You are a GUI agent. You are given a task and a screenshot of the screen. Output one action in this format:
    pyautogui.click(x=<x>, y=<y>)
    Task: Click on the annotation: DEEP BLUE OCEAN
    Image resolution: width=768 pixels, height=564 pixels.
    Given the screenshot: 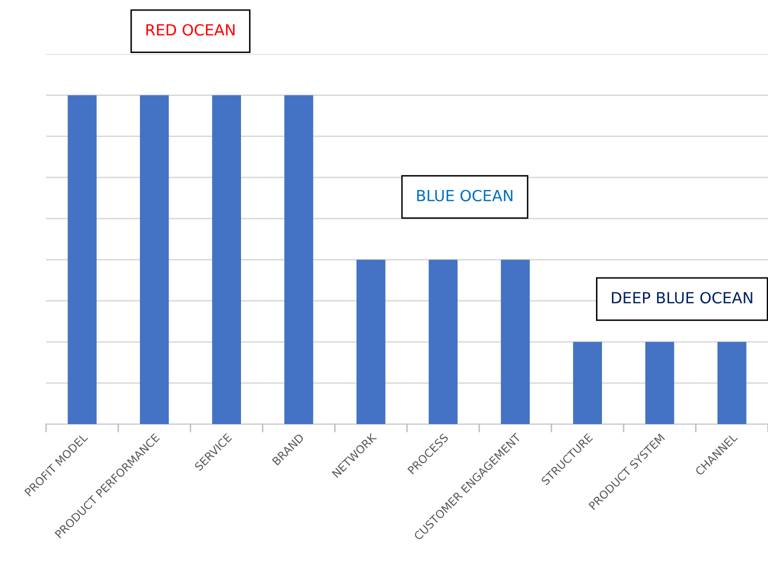 What is the action you would take?
    pyautogui.click(x=682, y=298)
    